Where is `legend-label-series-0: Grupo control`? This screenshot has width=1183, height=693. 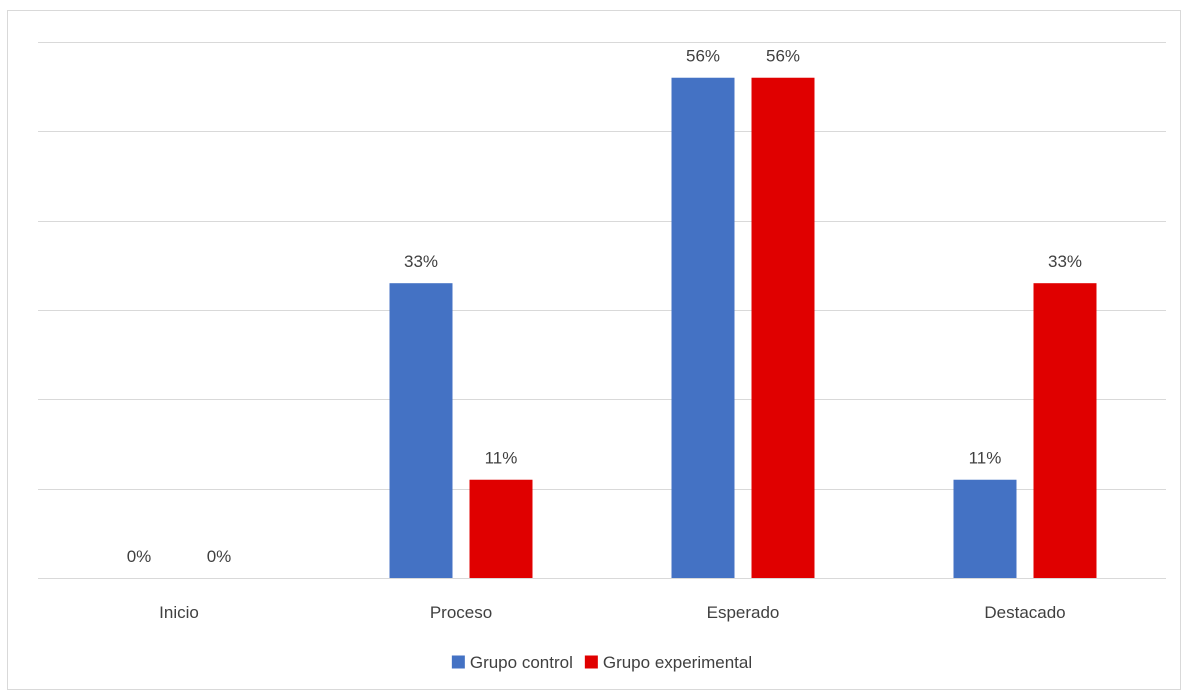
legend-label-series-0: Grupo control is located at coordinates (521, 662).